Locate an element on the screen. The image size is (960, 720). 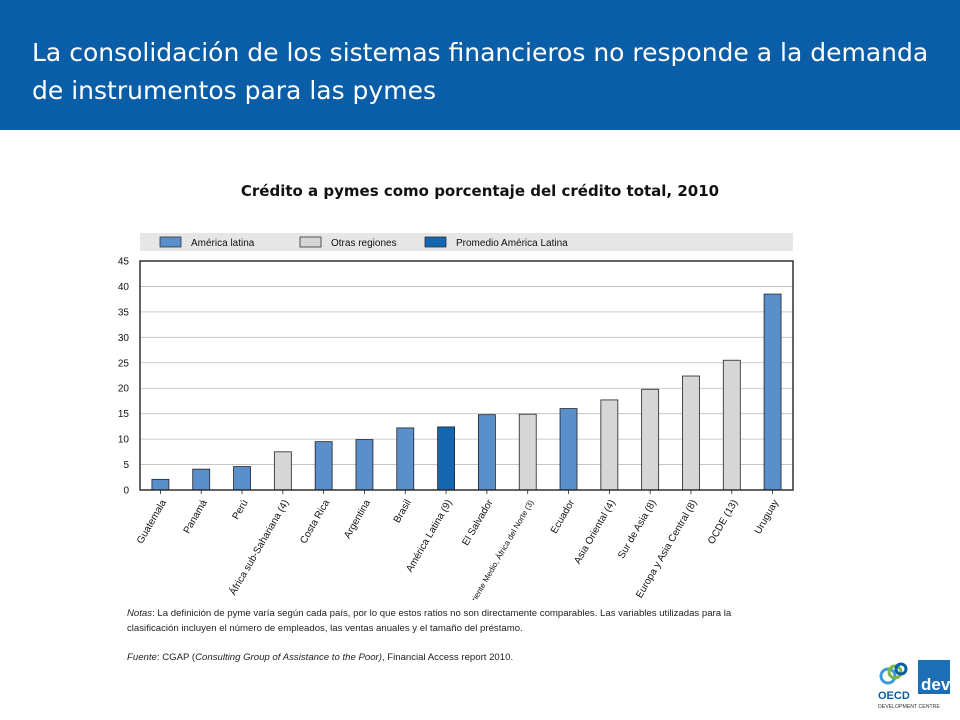
logo-subtitle: DEVELOPMENT CENTRE is located at coordinates (909, 707).